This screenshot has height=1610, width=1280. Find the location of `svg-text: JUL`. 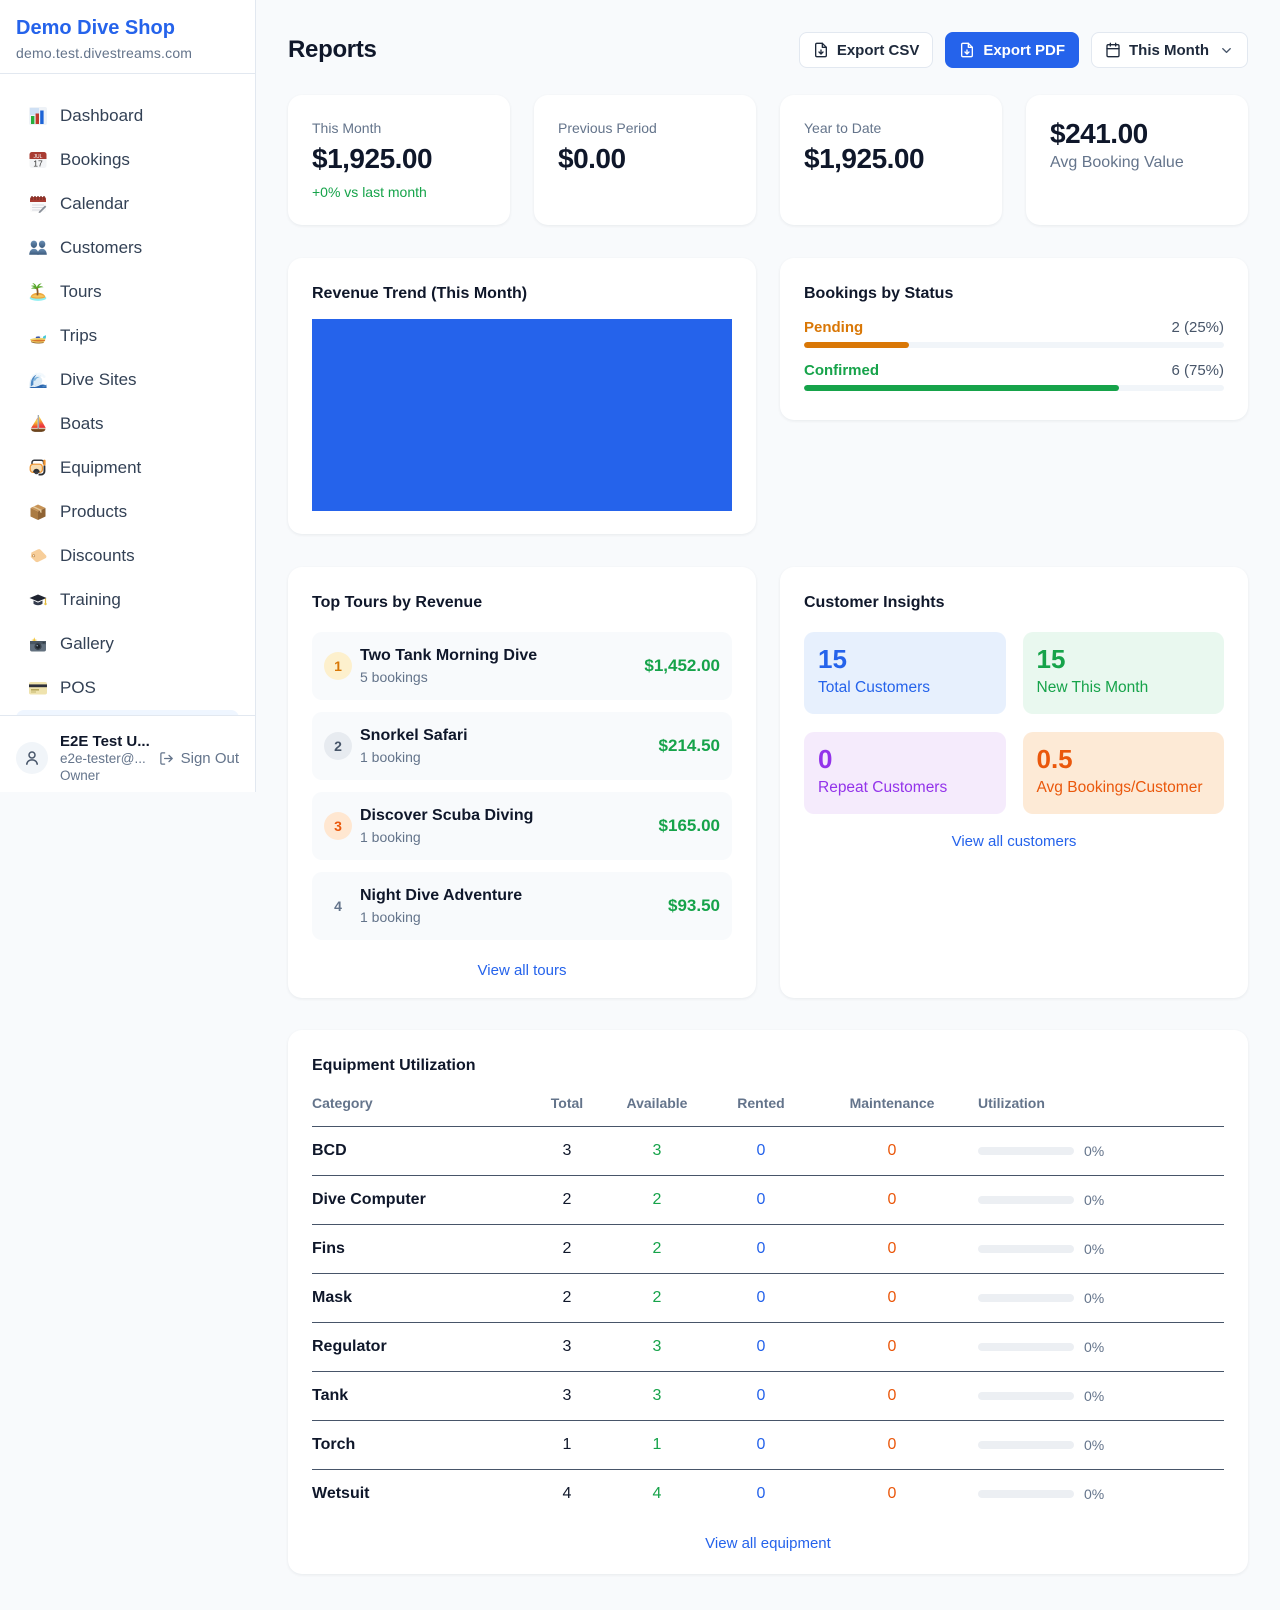

svg-text: JUL is located at coordinates (38, 157).